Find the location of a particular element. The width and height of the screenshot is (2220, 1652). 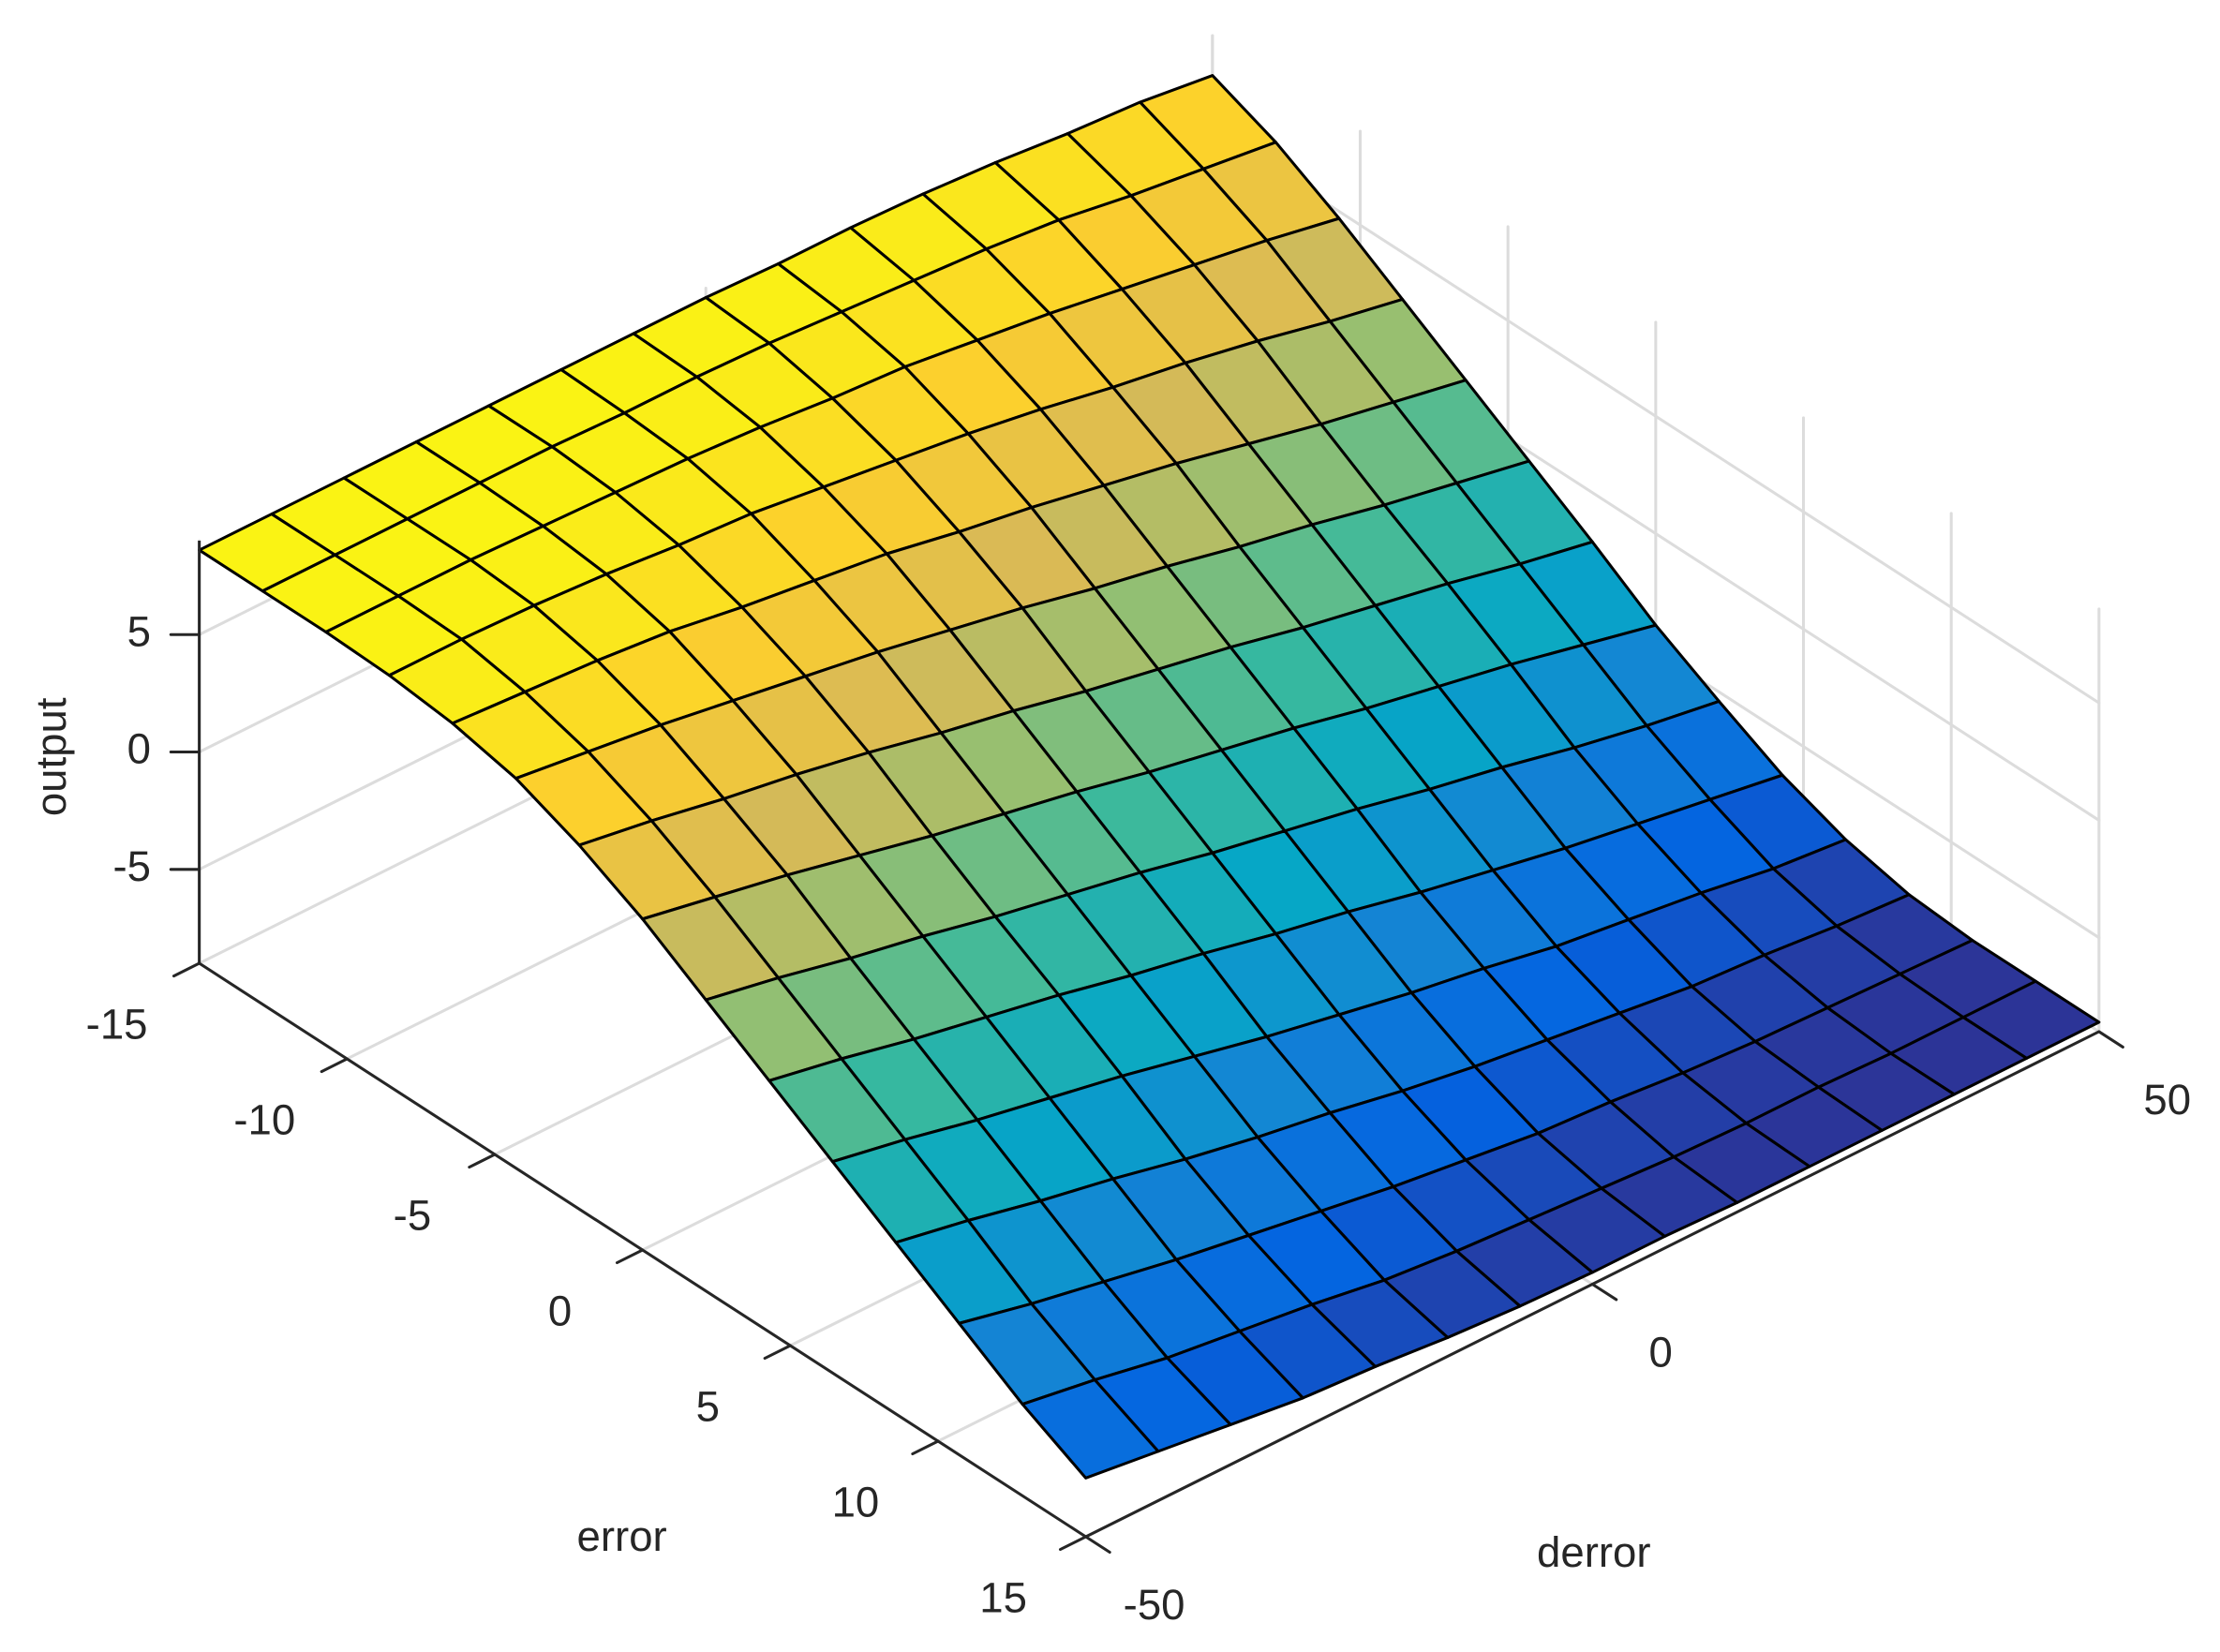

surface-face is located at coordinates (1091, 1429).